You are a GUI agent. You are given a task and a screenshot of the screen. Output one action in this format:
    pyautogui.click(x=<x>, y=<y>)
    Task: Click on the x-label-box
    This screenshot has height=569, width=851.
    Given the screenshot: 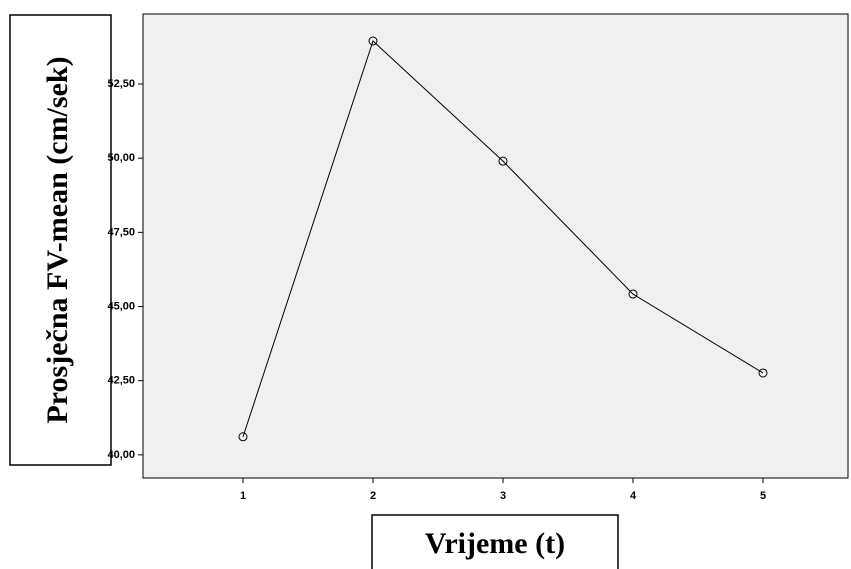 What is the action you would take?
    pyautogui.click(x=495, y=541)
    